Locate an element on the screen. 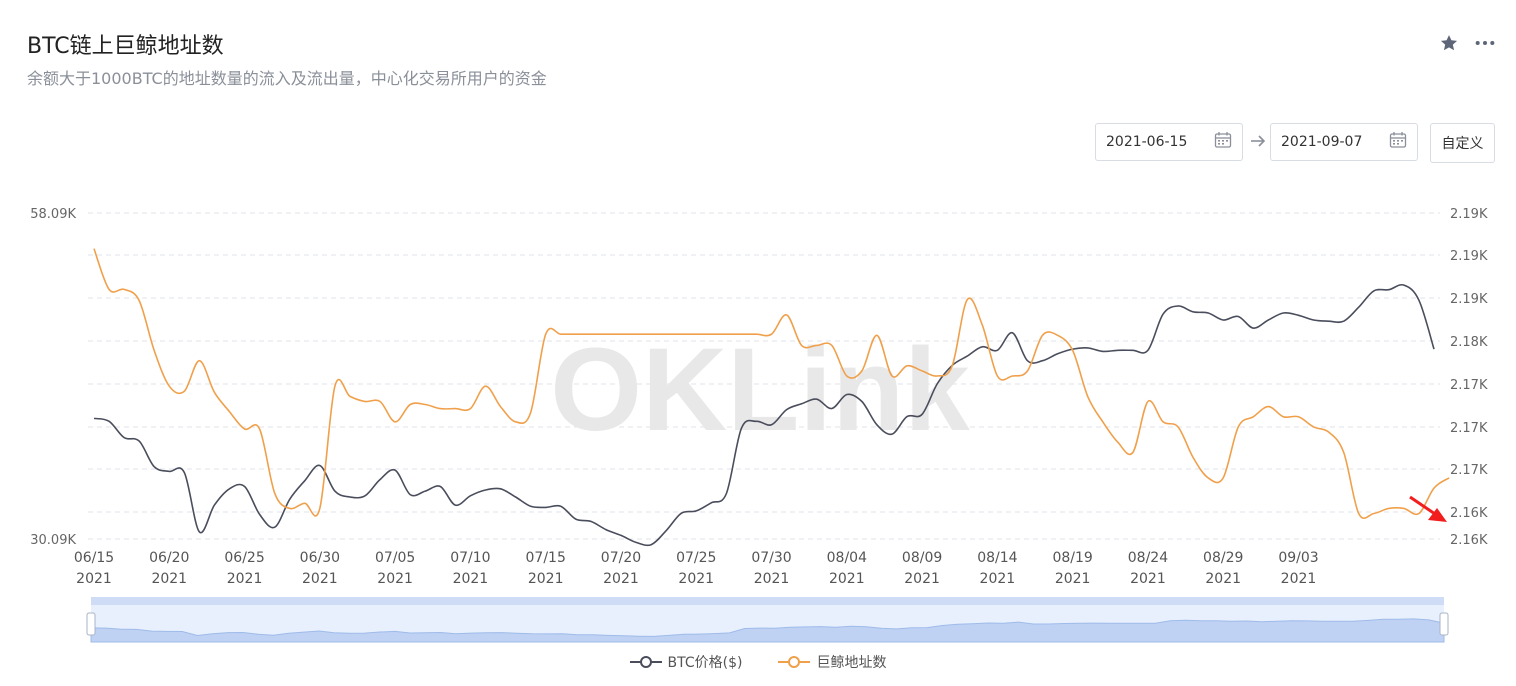 This screenshot has height=686, width=1516. y-left-tick-label: 30.09K is located at coordinates (53, 540).